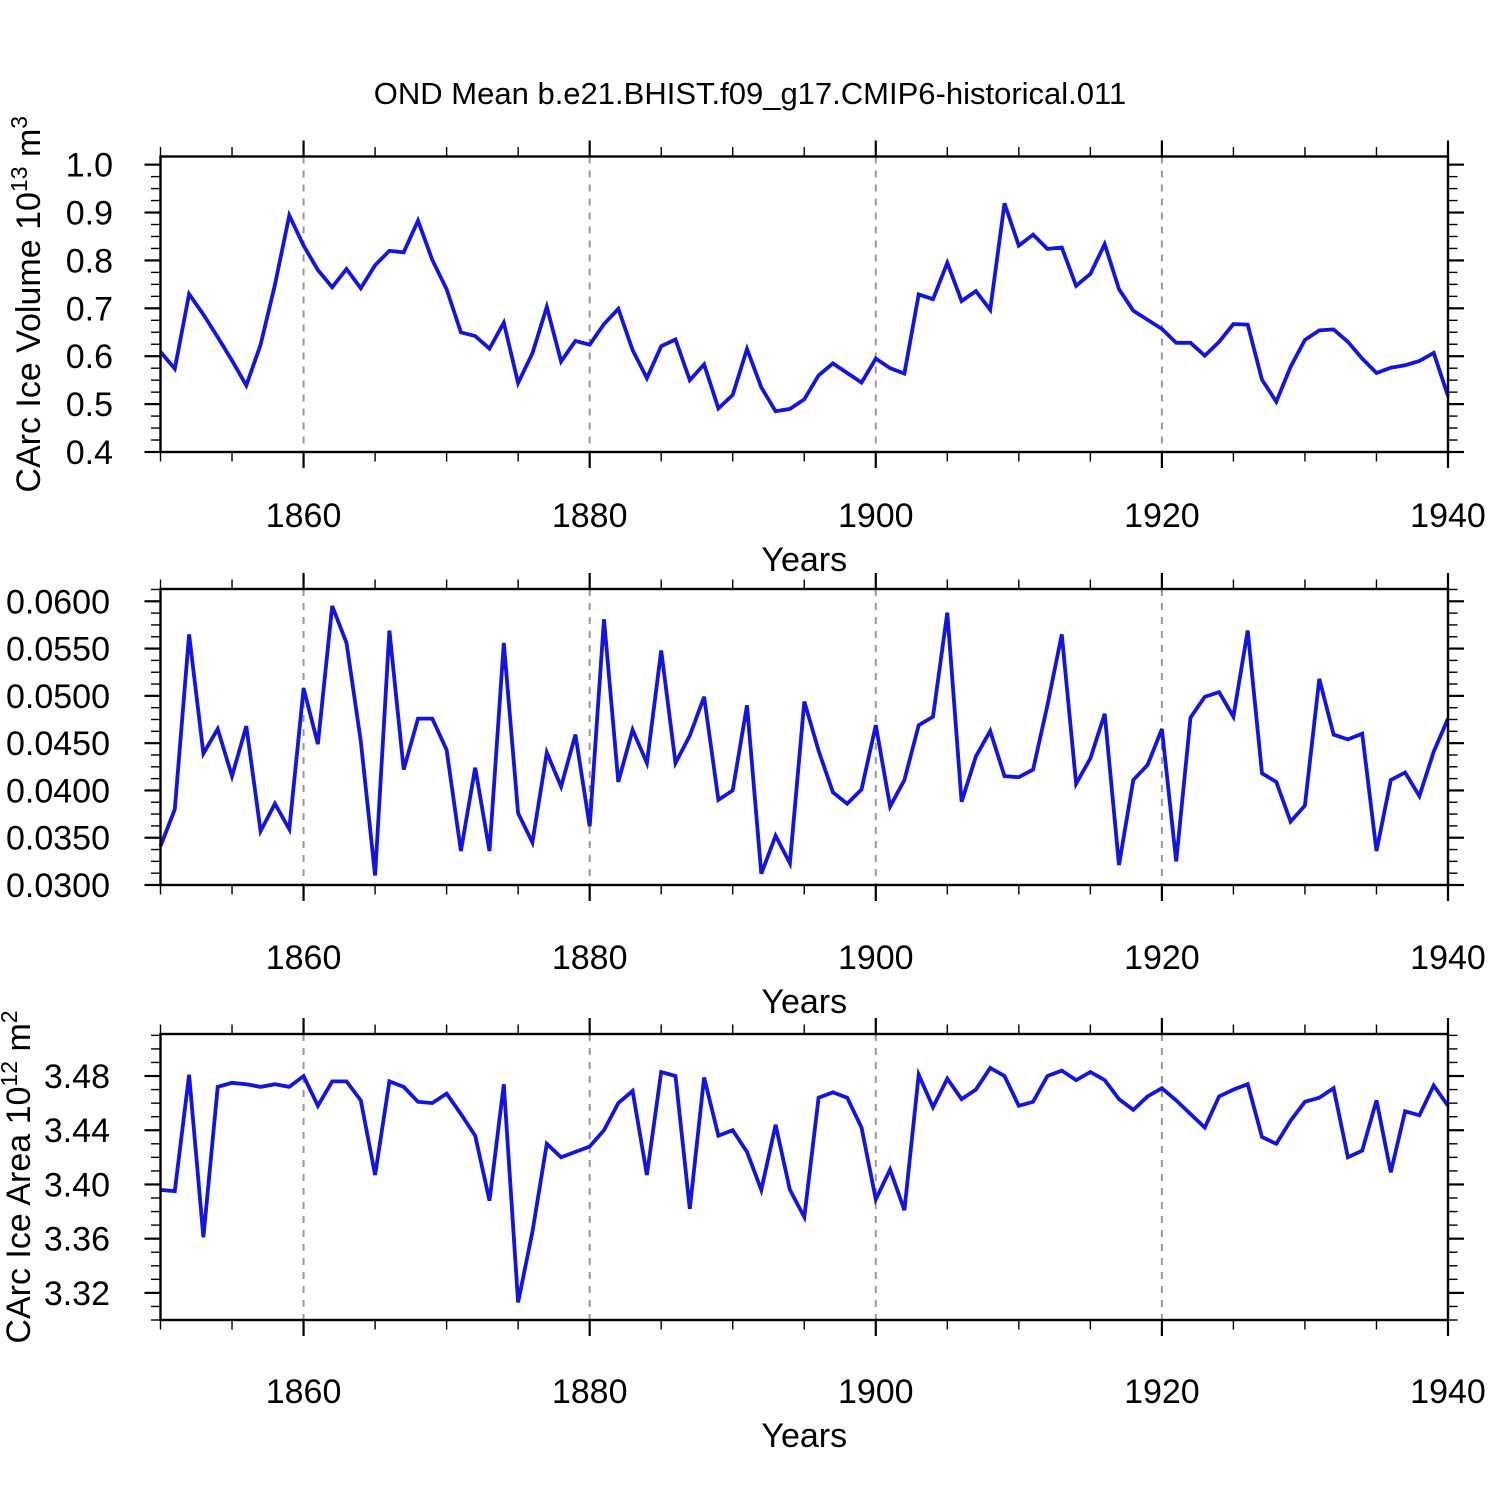  What do you see at coordinates (89, 405) in the screenshot?
I see `ice-volume-ytick-label: 0.5` at bounding box center [89, 405].